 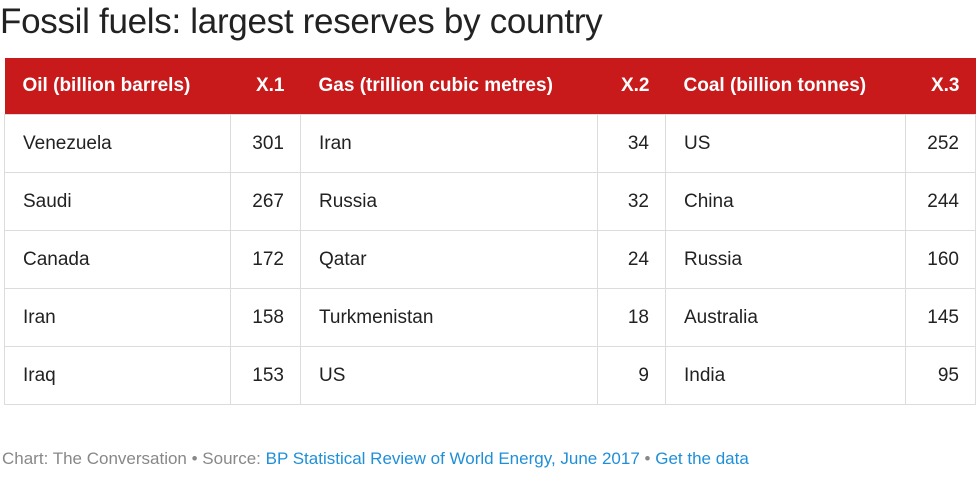 I want to click on oil-value-cell: 153, so click(x=265, y=375).